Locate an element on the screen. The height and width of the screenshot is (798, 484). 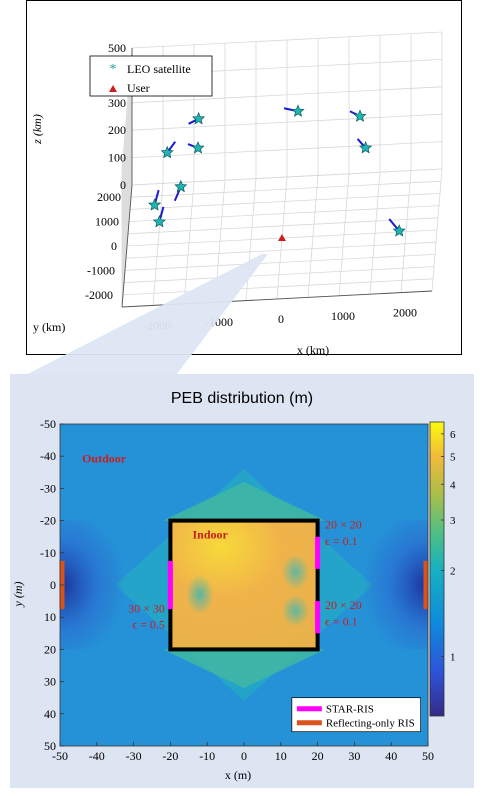
y-tick-label: -10 is located at coordinates (48, 553).